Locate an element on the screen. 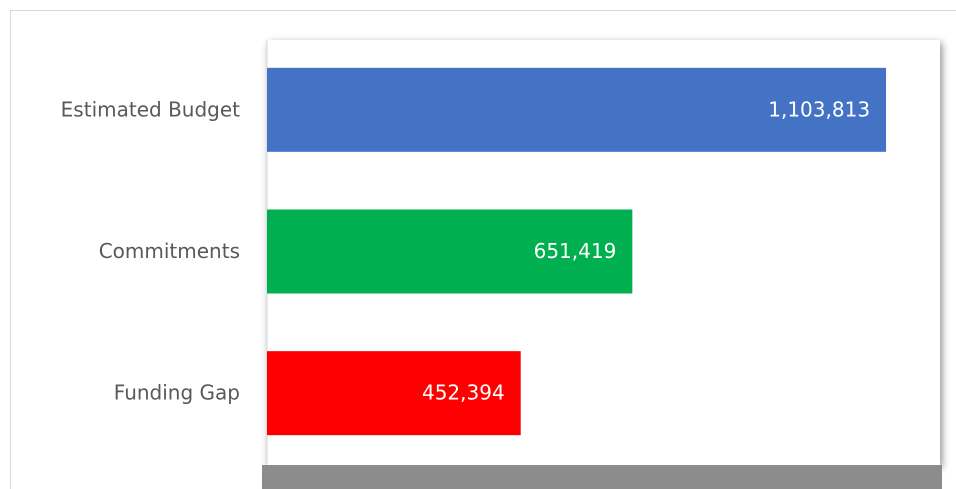 This screenshot has height=489, width=956. data-label: 651,419 is located at coordinates (575, 251).